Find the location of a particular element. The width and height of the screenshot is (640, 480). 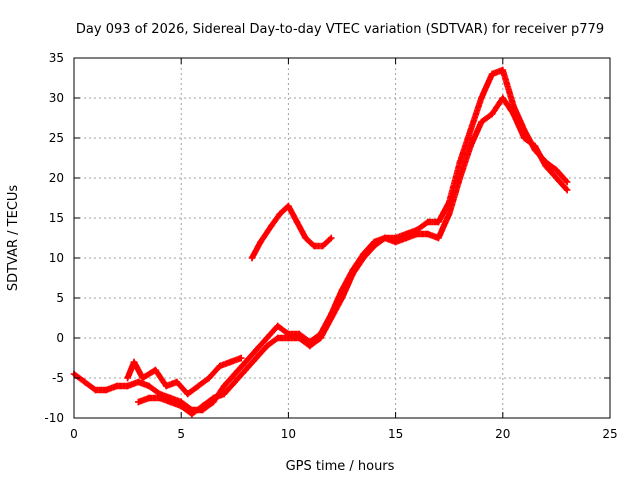

series-upper-track is located at coordinates (291, 232).